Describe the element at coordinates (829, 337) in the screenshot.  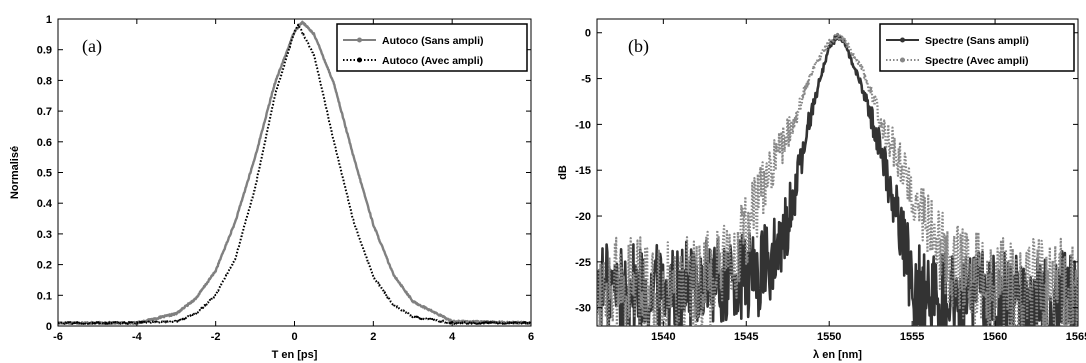
I see `x-tick-label-b-2: 1550` at that location.